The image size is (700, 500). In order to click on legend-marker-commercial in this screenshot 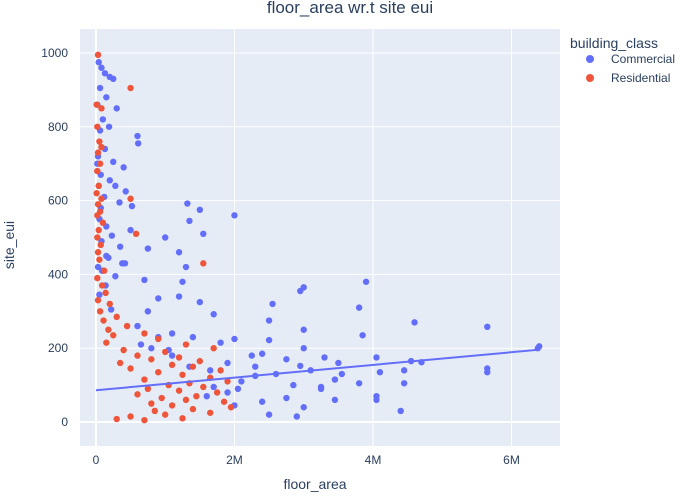, I will do `click(590, 59)`.